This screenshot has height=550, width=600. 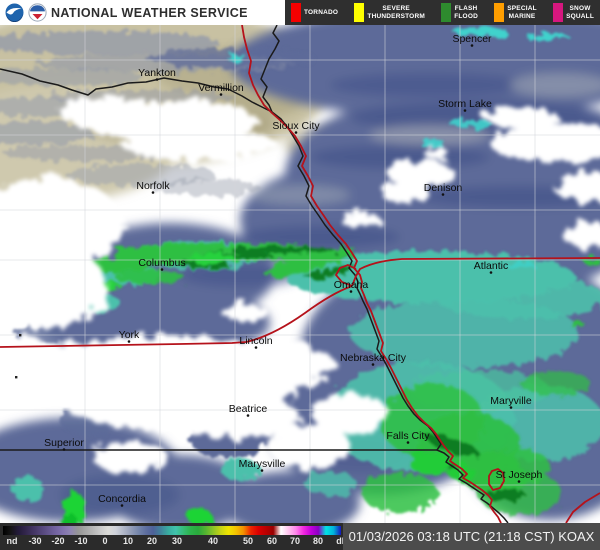 What do you see at coordinates (248, 541) in the screenshot?
I see `tick-50: 50` at bounding box center [248, 541].